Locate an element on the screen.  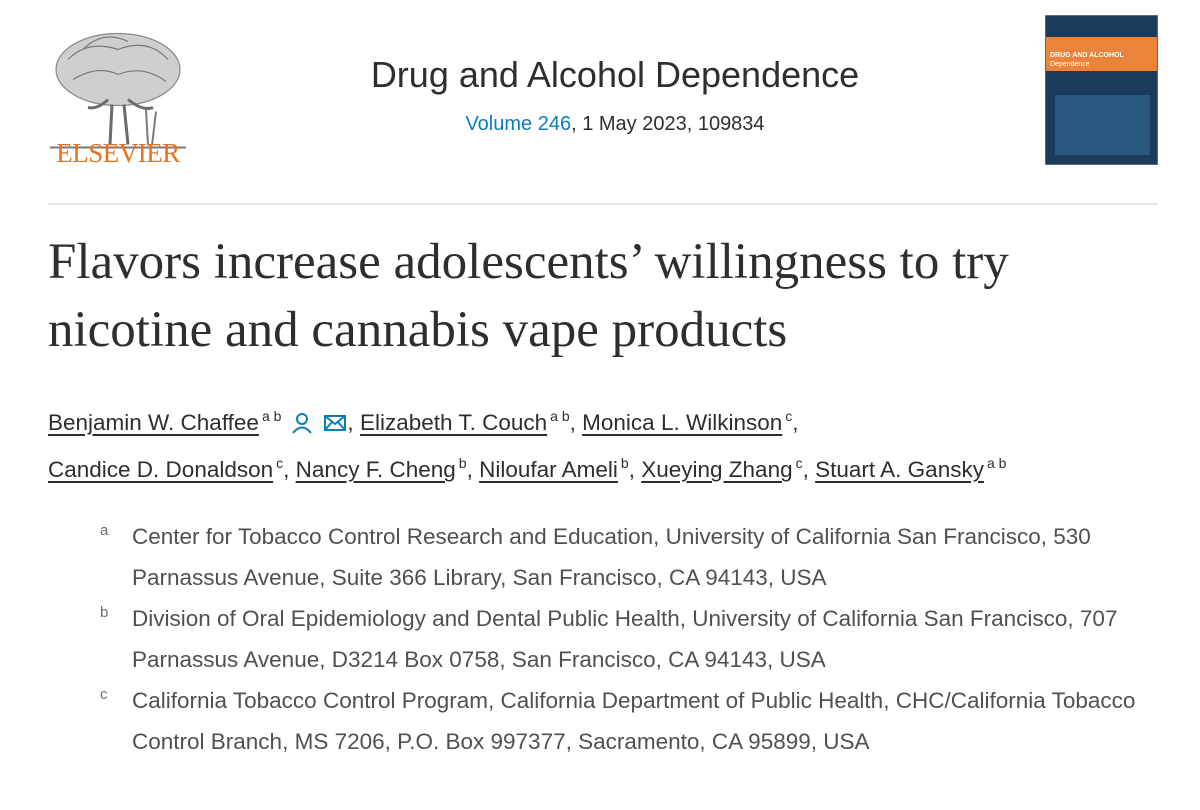
author-name: Stuart A. Gansky is located at coordinates (899, 469).